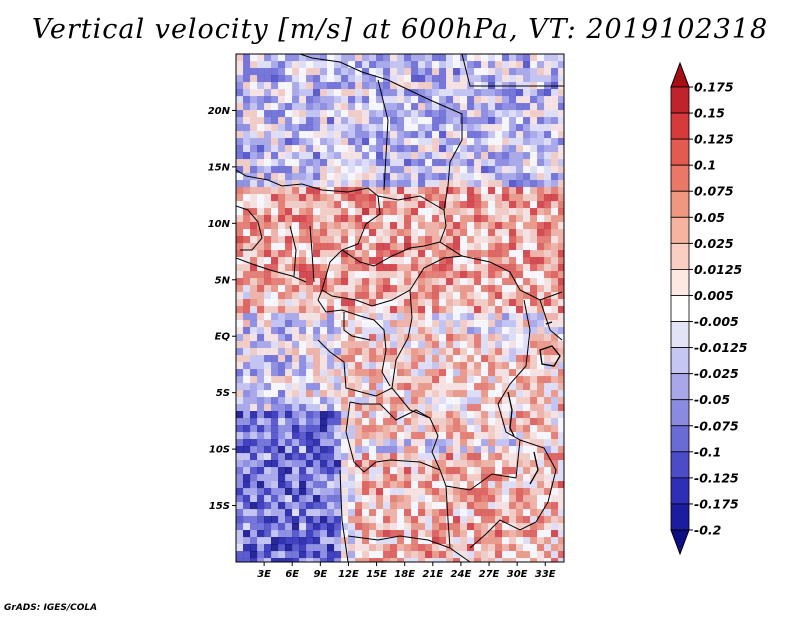  Describe the element at coordinates (716, 373) in the screenshot. I see `colorbar-label: -0.025` at that location.